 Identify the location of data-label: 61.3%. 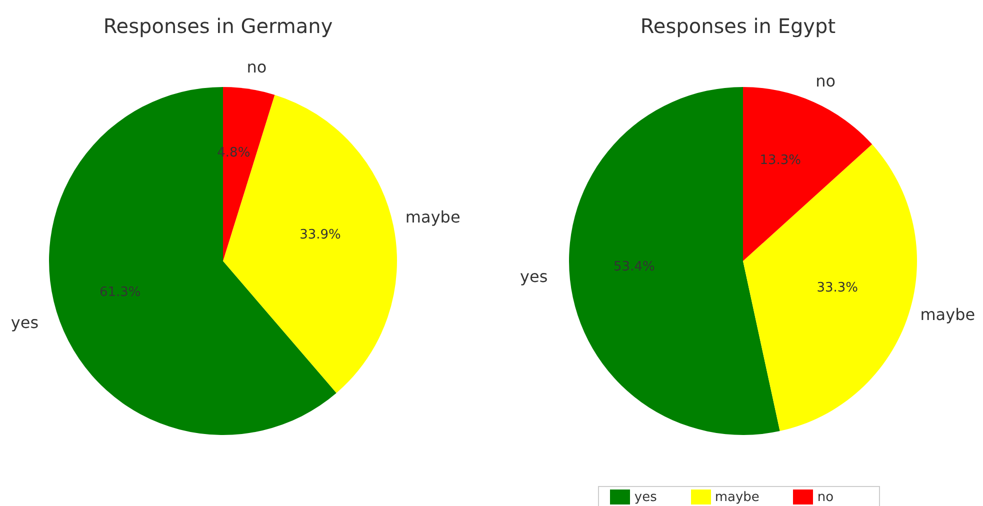
(120, 292).